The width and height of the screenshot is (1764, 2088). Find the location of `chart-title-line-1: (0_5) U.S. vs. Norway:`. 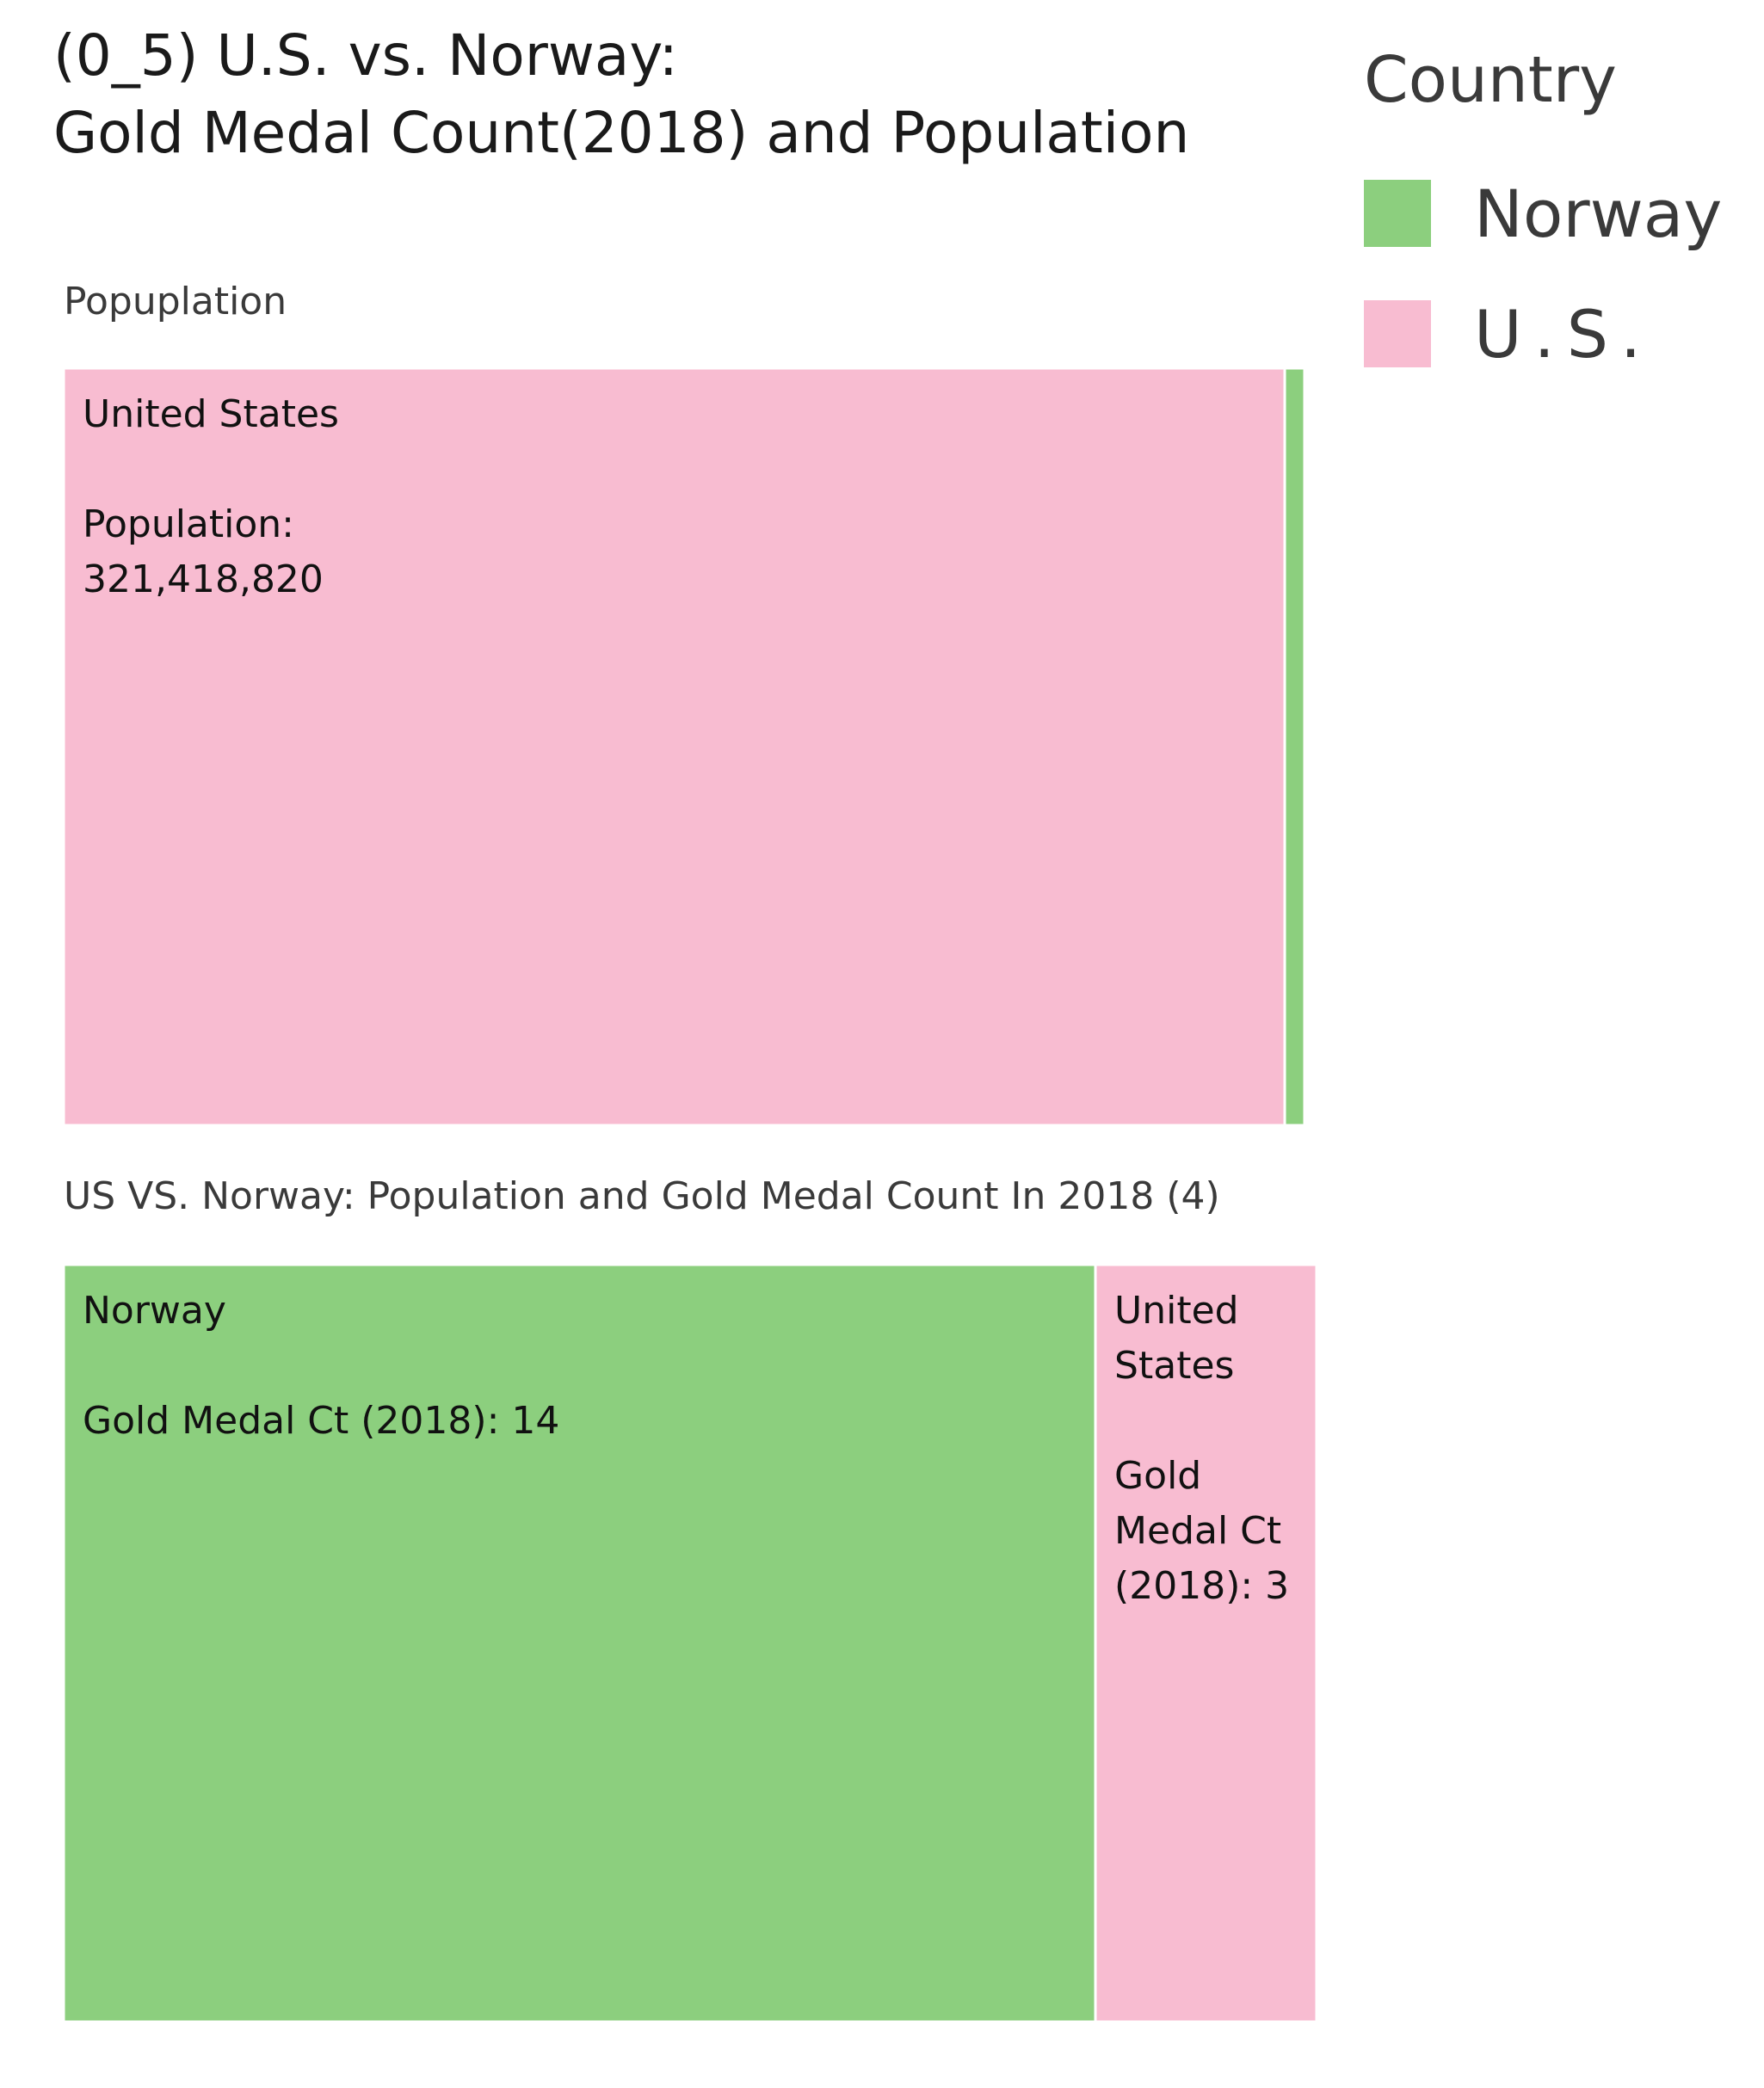

chart-title-line-1: (0_5) U.S. vs. Norway: is located at coordinates (365, 55).